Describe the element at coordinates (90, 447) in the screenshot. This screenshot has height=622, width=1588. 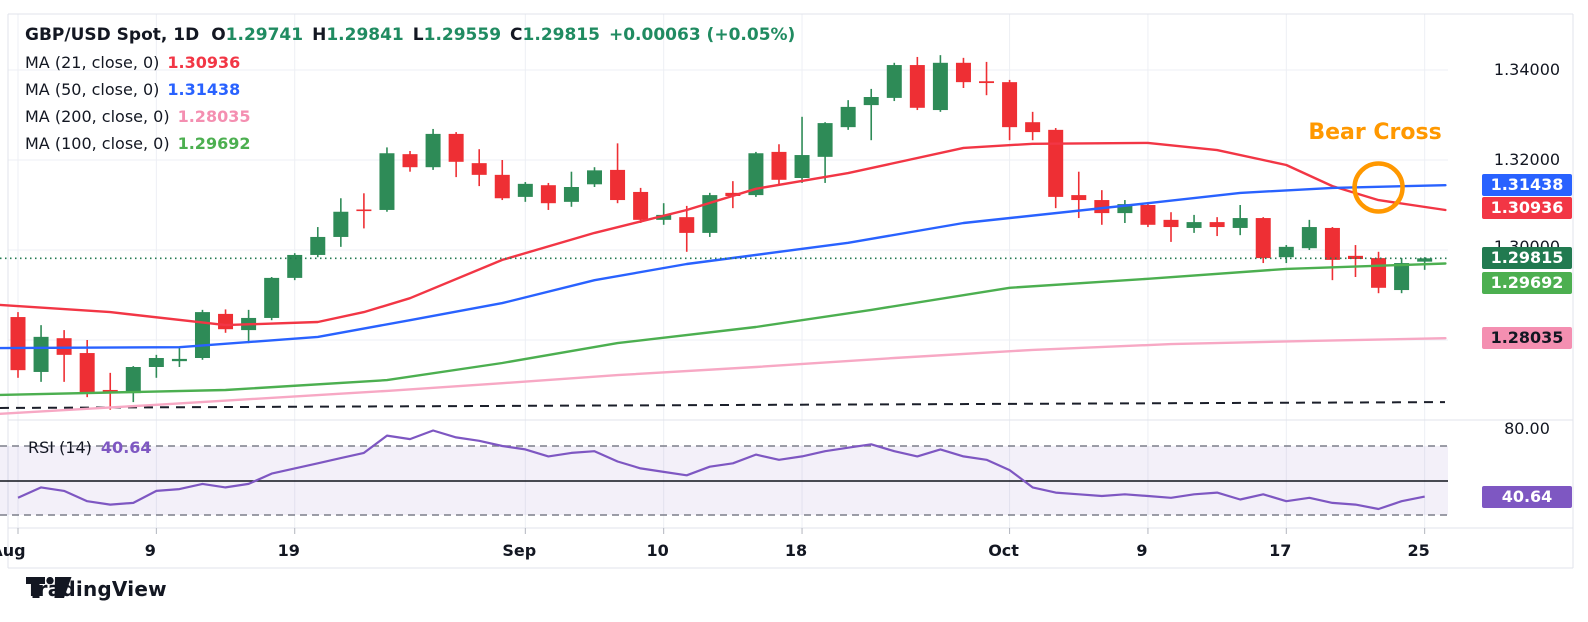
I see `rsi-legend-row: RSI (14) 40.64` at that location.